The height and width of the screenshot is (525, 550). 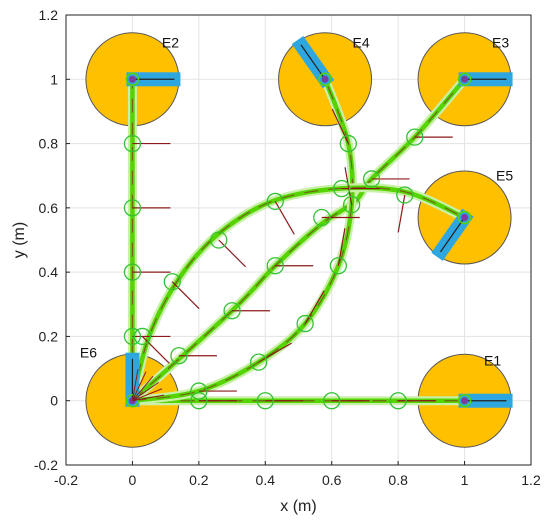 I want to click on station-label-E2: E2, so click(x=170, y=42).